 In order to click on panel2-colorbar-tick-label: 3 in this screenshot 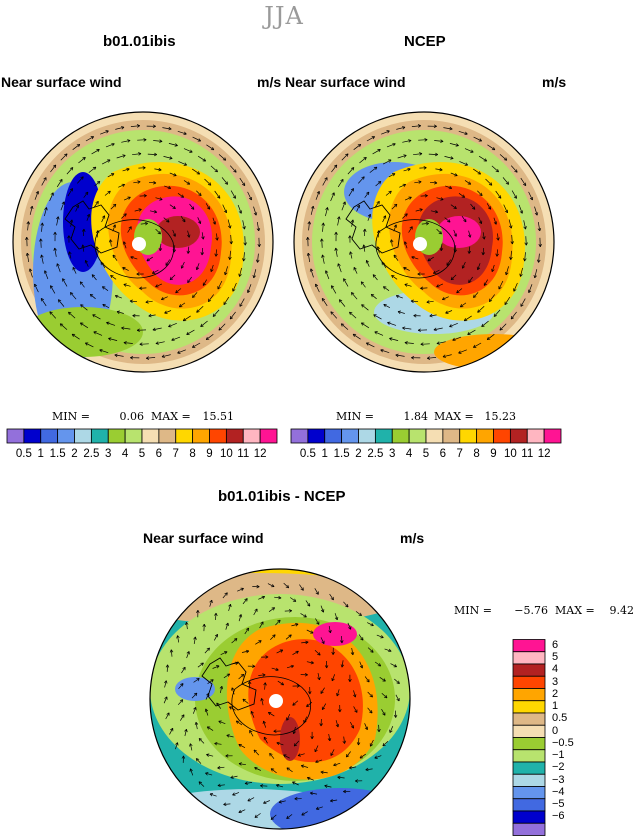, I will do `click(392, 454)`.